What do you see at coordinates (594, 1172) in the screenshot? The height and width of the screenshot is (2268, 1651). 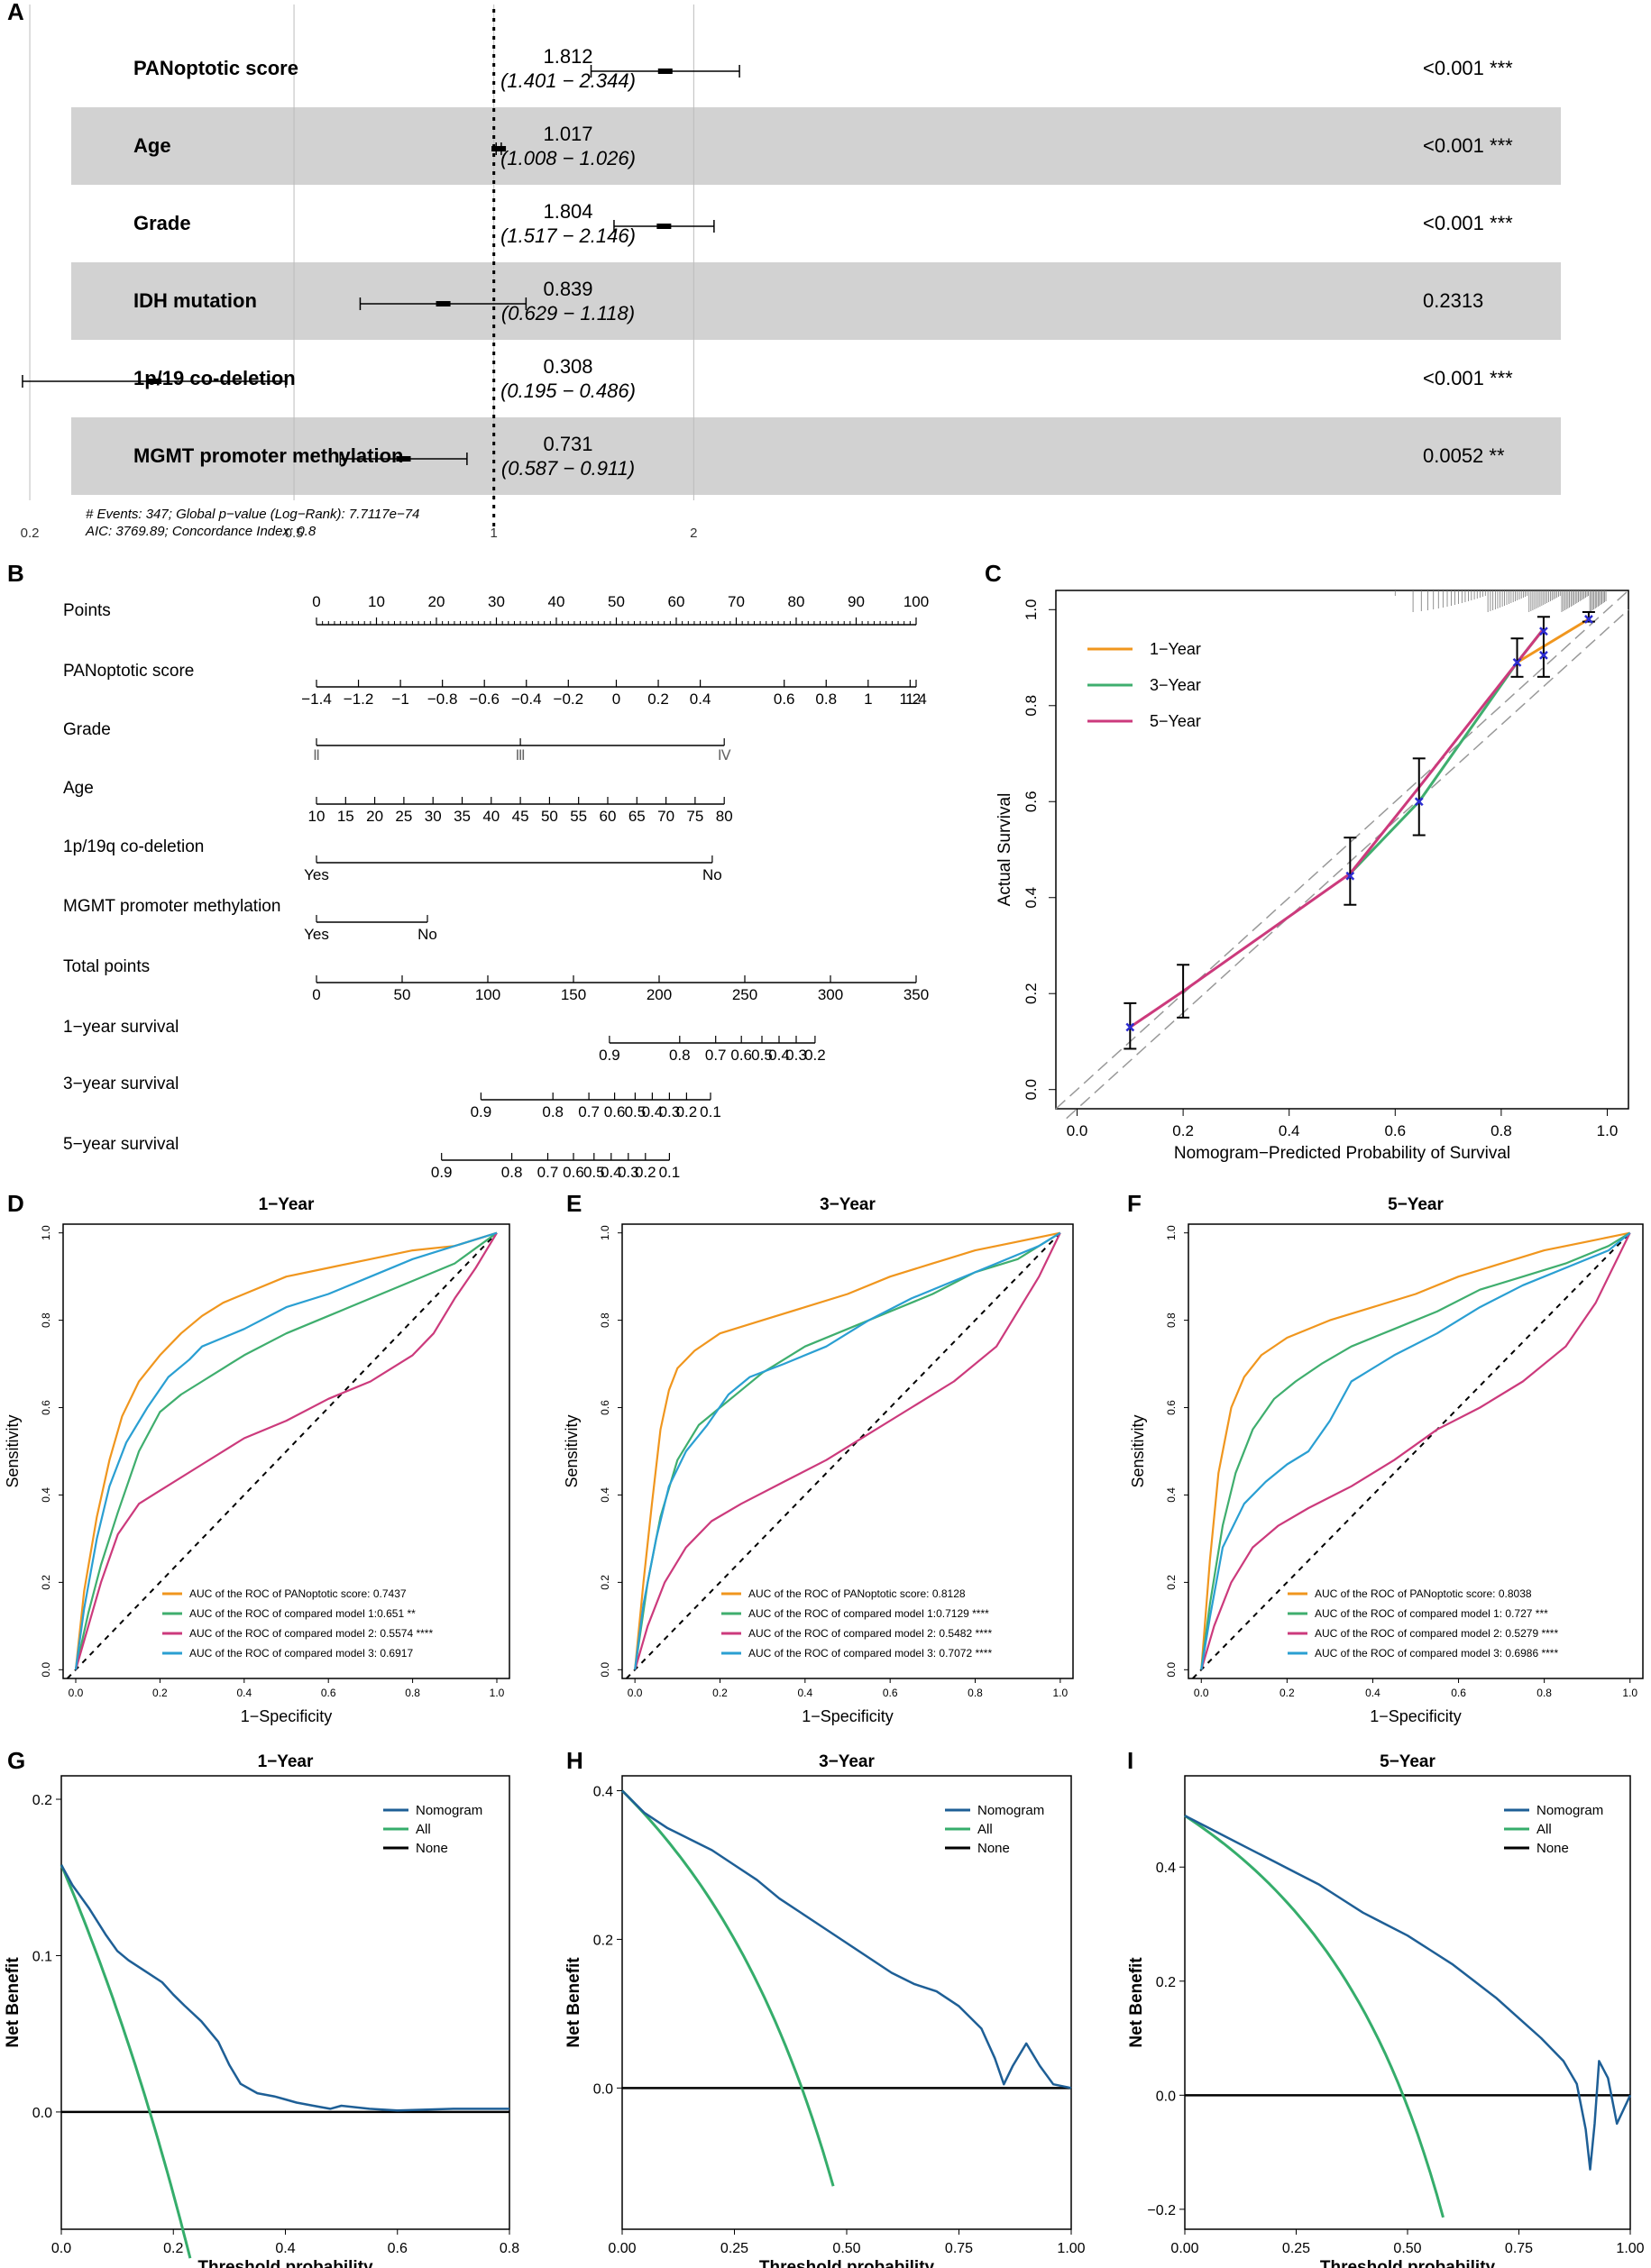 I see `nomogram-tick-label: 0.5` at bounding box center [594, 1172].